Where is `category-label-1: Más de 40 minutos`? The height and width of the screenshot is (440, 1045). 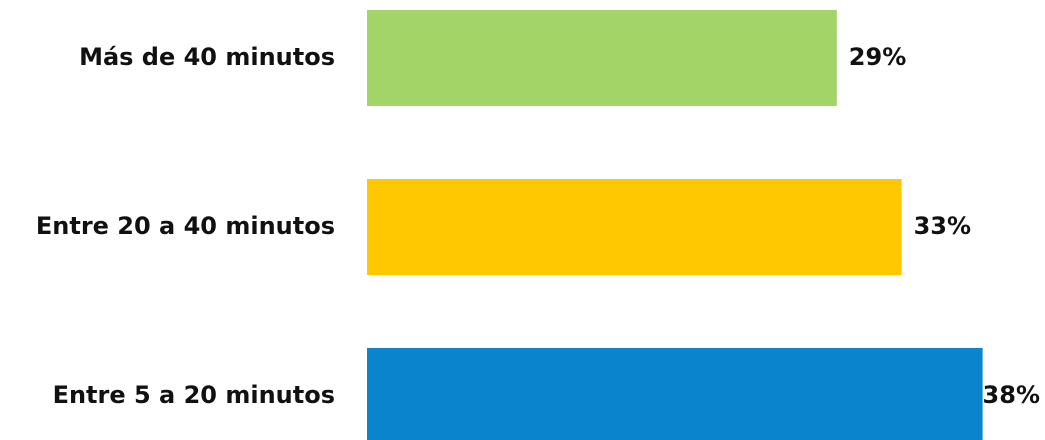 category-label-1: Más de 40 minutos is located at coordinates (207, 57).